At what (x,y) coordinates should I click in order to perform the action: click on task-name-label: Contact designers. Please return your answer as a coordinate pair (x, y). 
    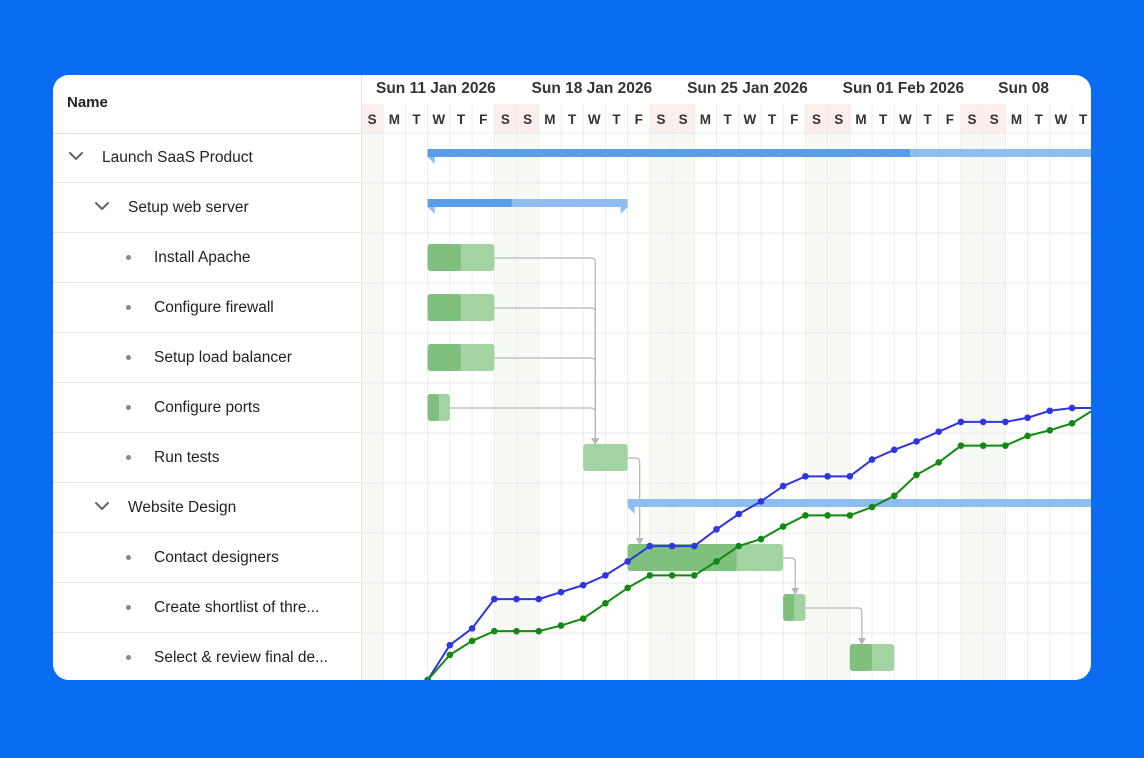
    Looking at the image, I should click on (216, 557).